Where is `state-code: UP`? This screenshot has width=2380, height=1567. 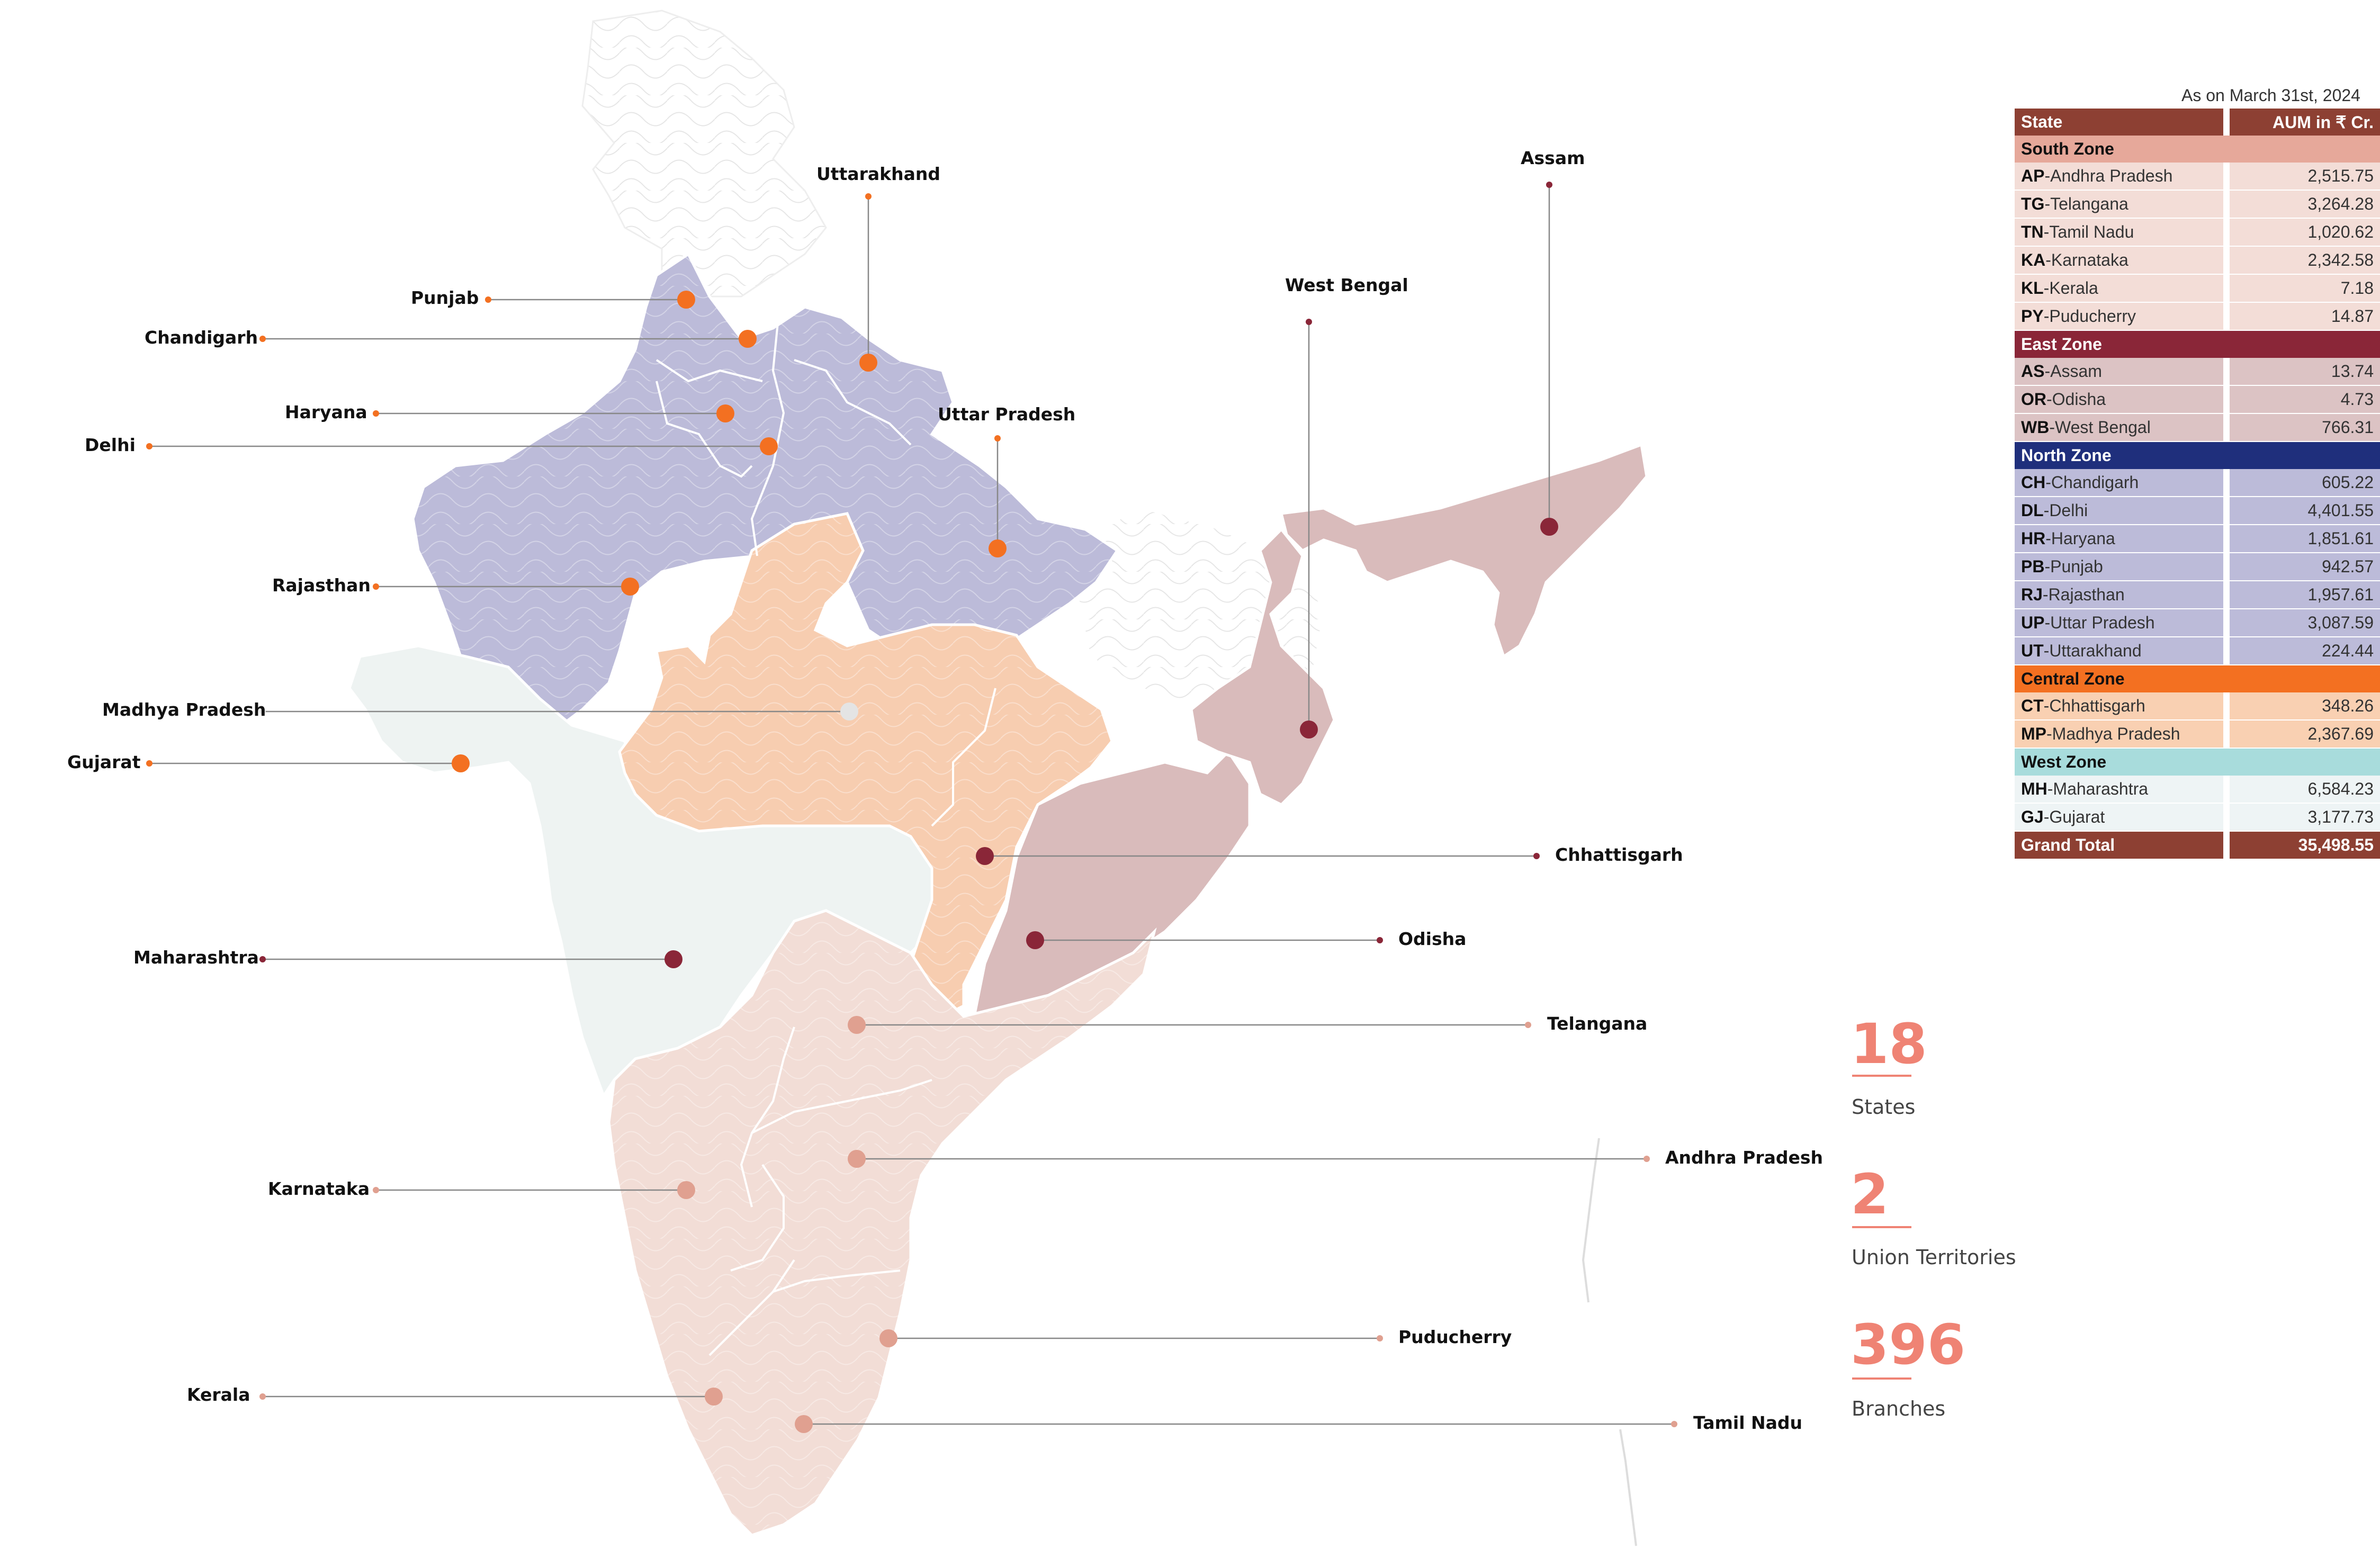 state-code: UP is located at coordinates (2033, 622).